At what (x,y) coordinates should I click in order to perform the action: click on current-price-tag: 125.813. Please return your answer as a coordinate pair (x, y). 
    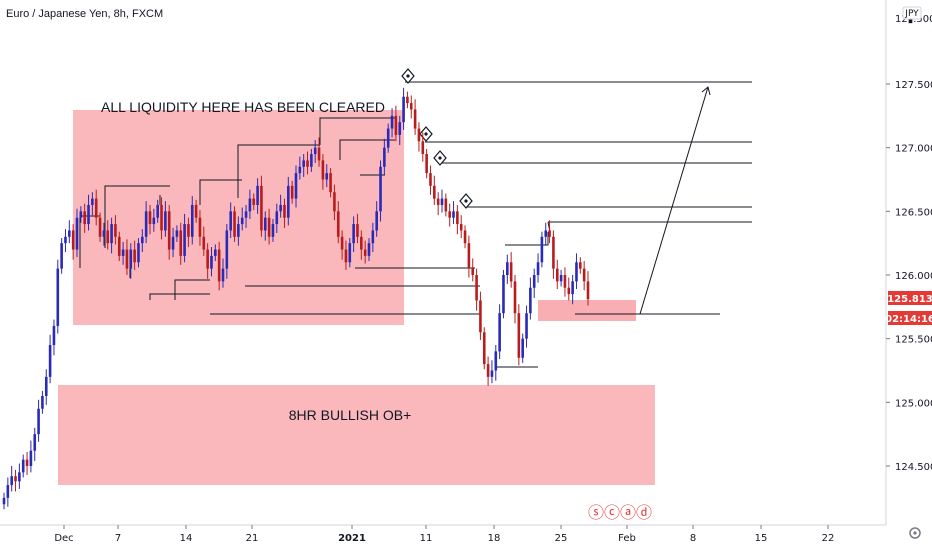
    Looking at the image, I should click on (909, 298).